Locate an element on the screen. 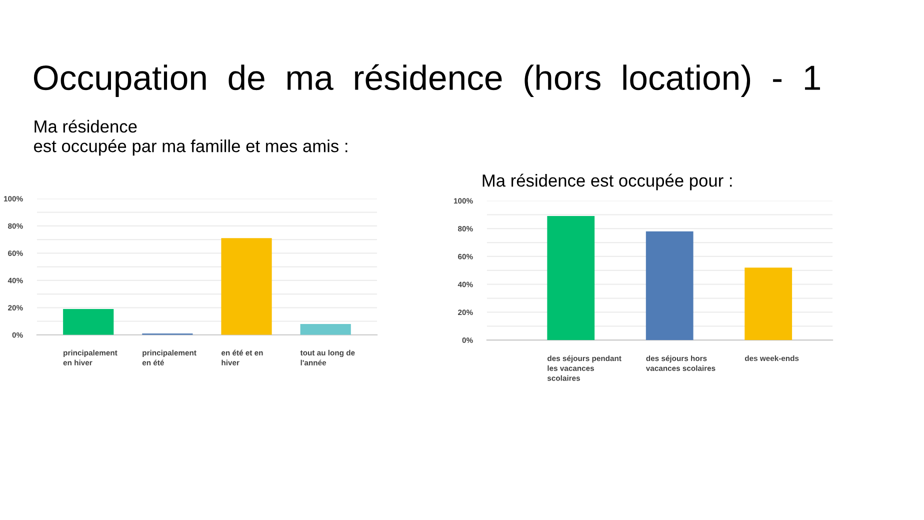 This screenshot has width=924, height=520. chart-title: Occupation de ma résidence (hors location) - 1 is located at coordinates (427, 80).